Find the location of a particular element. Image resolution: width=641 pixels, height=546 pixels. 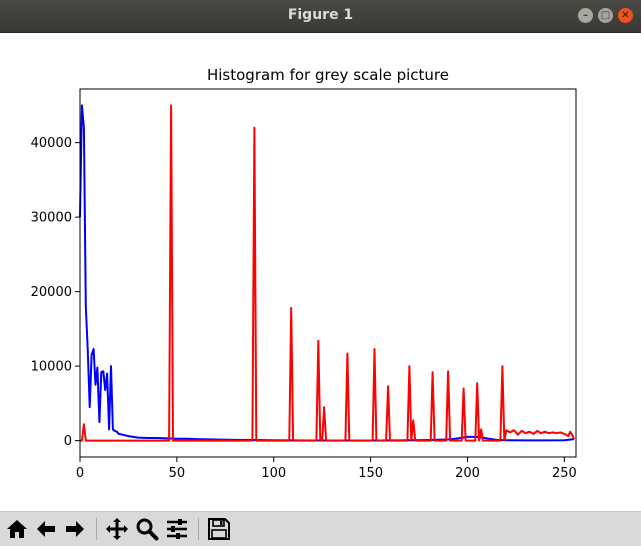

window-title: Figure 1 is located at coordinates (320, 15).